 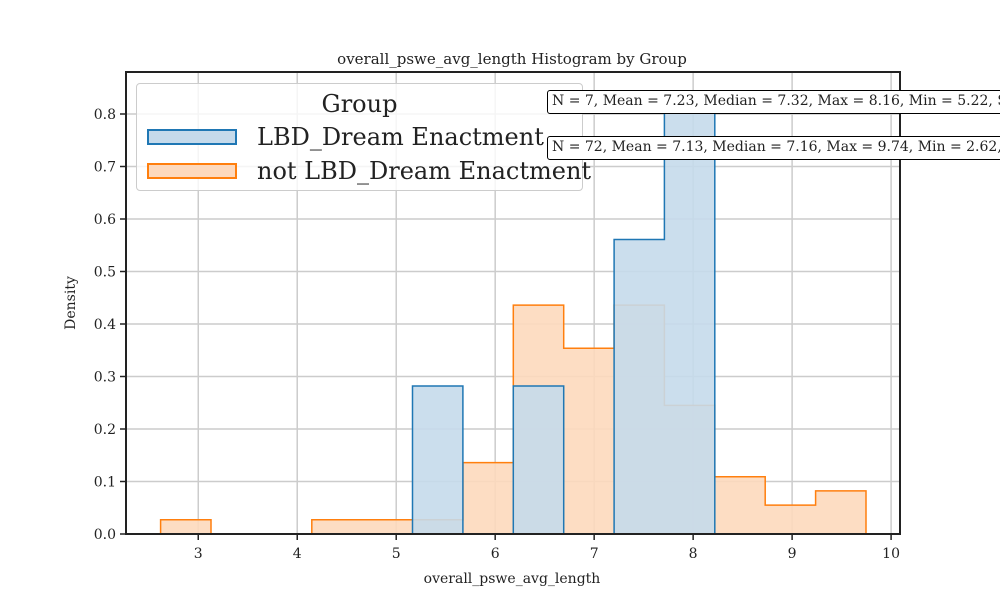 What do you see at coordinates (105, 378) in the screenshot?
I see `y-tick-label-3: 0.3` at bounding box center [105, 378].